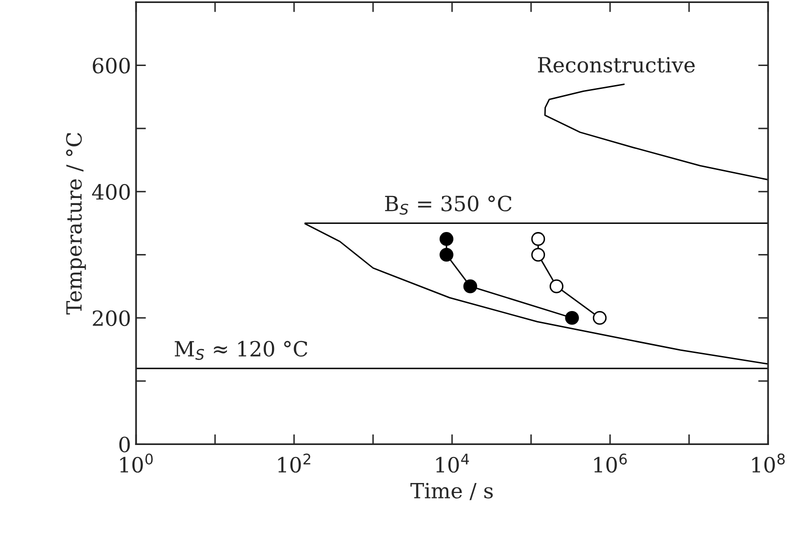 The height and width of the screenshot is (543, 791). What do you see at coordinates (241, 350) in the screenshot?
I see `ref-line-label: M$_{S}$ ≈ 120 °C` at bounding box center [241, 350].